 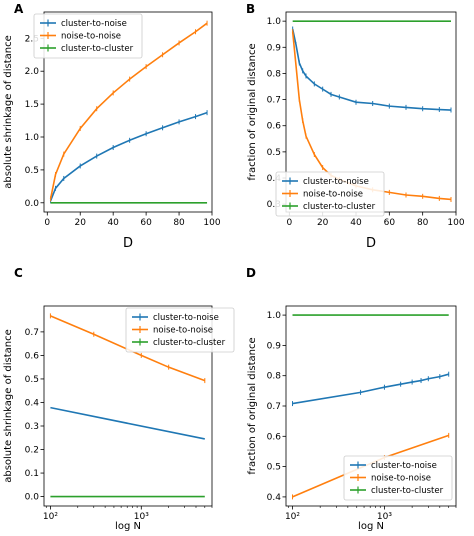 What do you see at coordinates (323, 223) in the screenshot?
I see `panel-b-xtick-label: 20` at bounding box center [323, 223].